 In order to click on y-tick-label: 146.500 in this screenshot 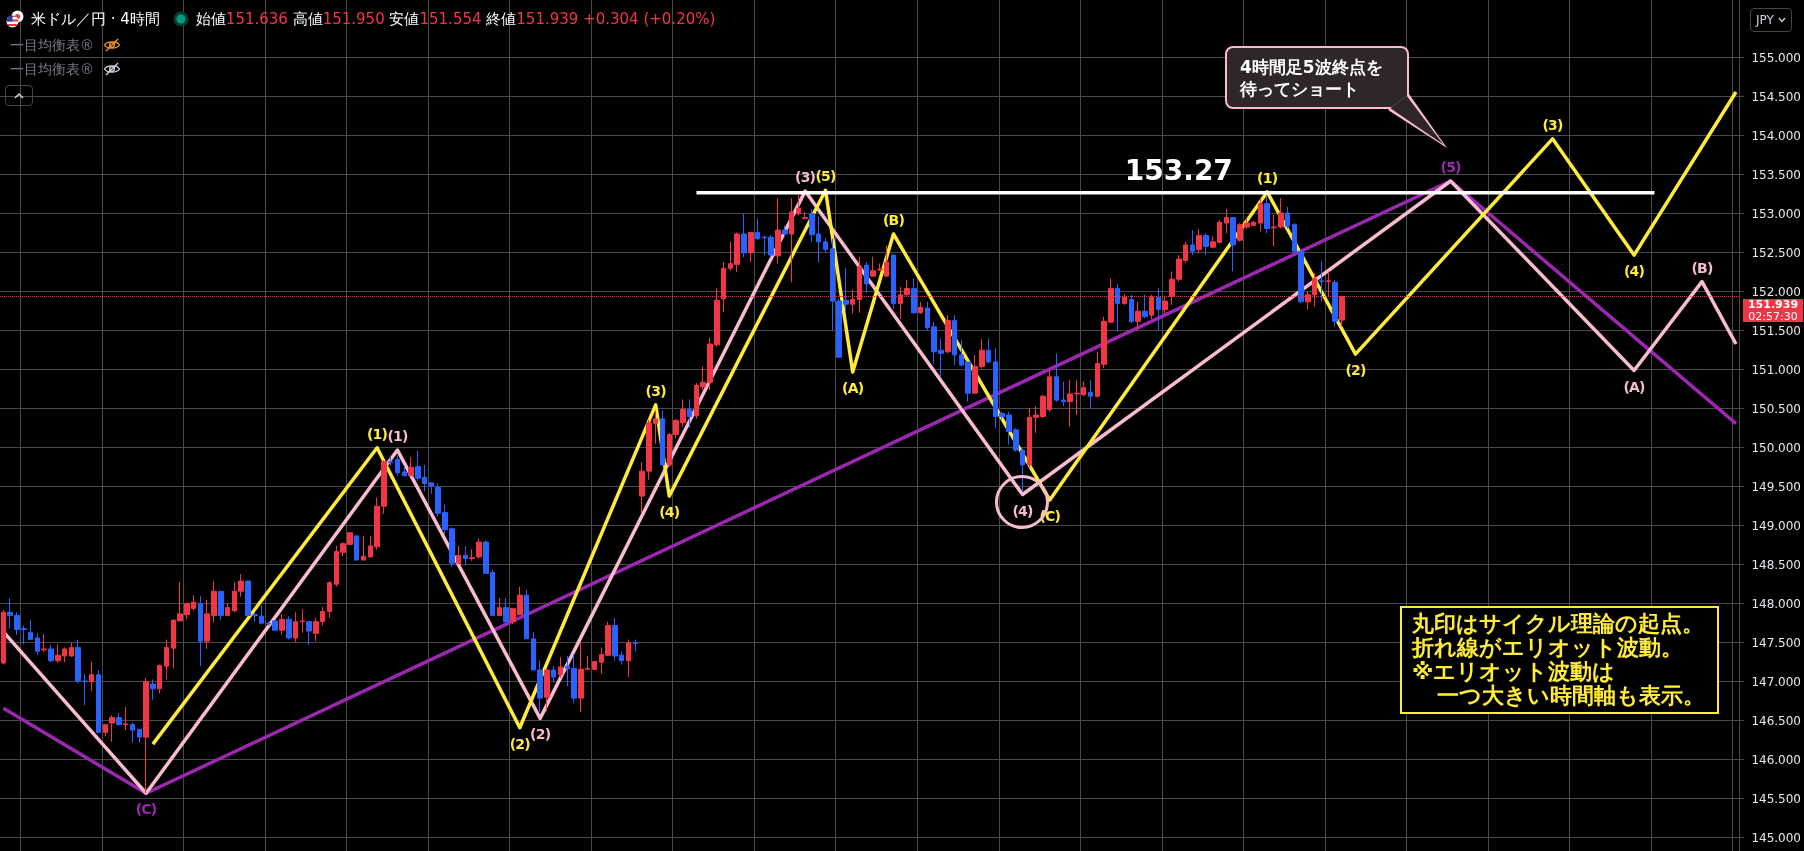, I will do `click(1776, 720)`.